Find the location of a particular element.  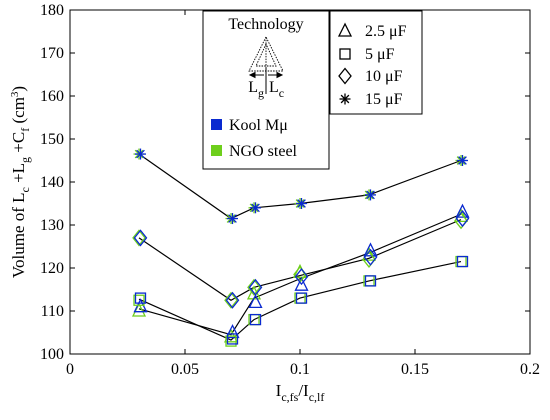

series-line-star is located at coordinates (300, 186).